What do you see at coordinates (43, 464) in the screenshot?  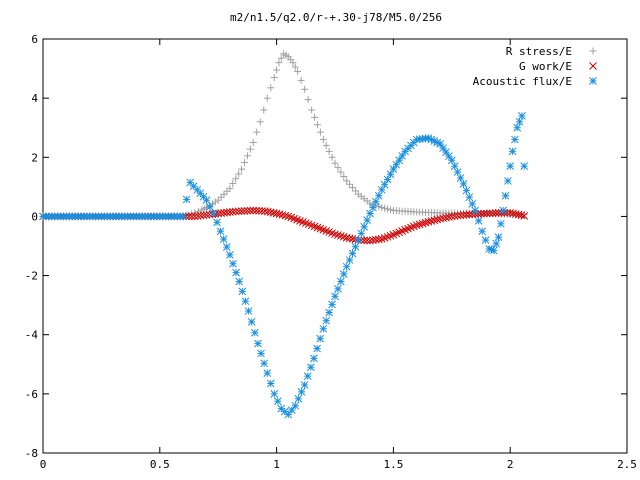 I see `x-tick-label: 0` at bounding box center [43, 464].